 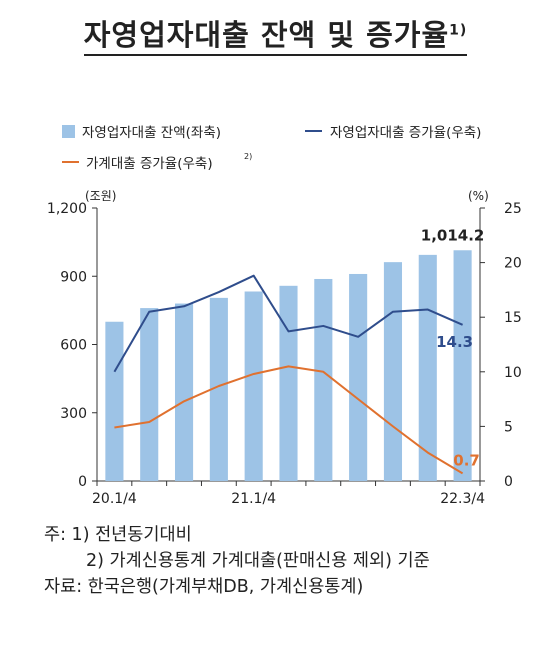 What do you see at coordinates (114, 499) in the screenshot?
I see `x-tick-label: 20.1/4` at bounding box center [114, 499].